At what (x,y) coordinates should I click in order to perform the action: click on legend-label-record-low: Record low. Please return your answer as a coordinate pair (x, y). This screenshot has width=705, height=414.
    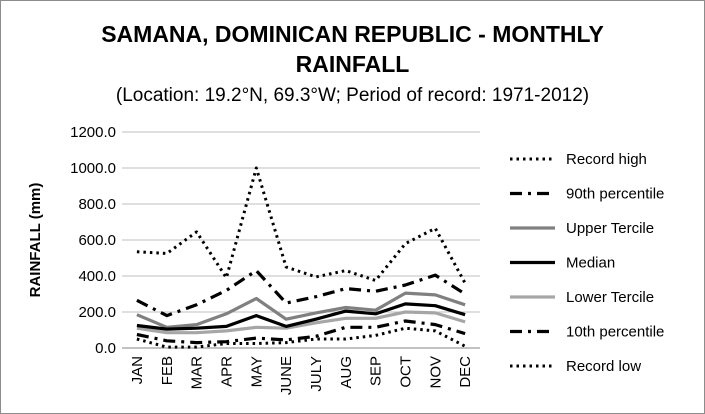
    Looking at the image, I should click on (603, 366).